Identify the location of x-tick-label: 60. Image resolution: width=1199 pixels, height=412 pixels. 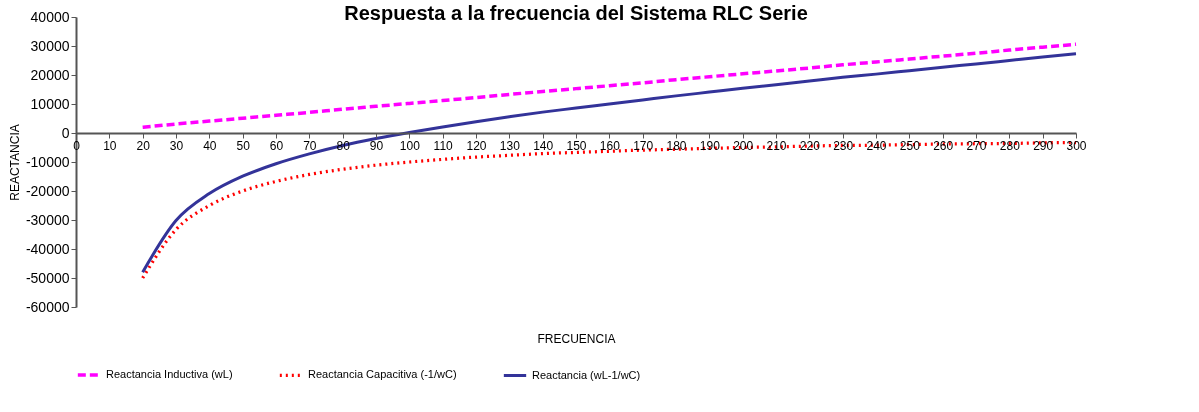
(276, 145).